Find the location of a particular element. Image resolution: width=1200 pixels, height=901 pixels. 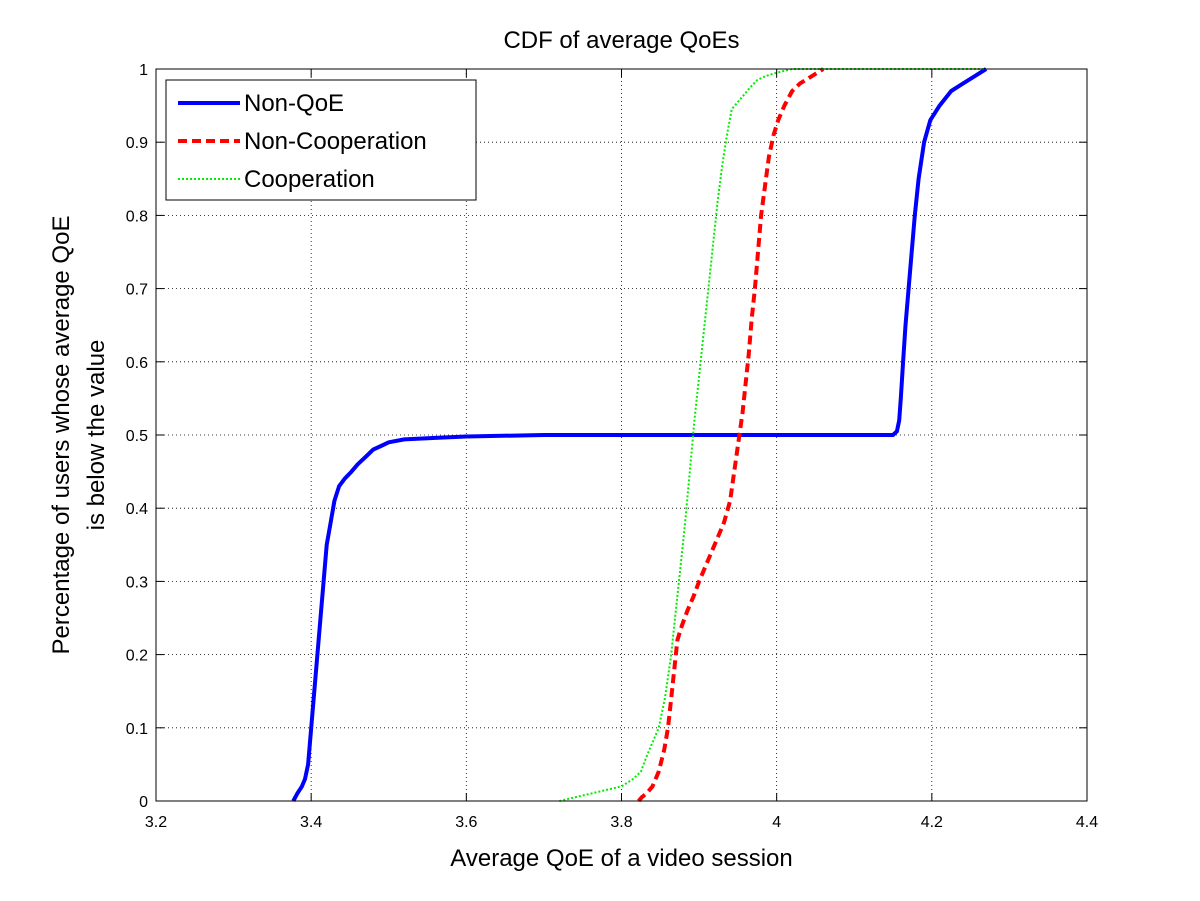

y-tick-label: 0.1 is located at coordinates (137, 729).